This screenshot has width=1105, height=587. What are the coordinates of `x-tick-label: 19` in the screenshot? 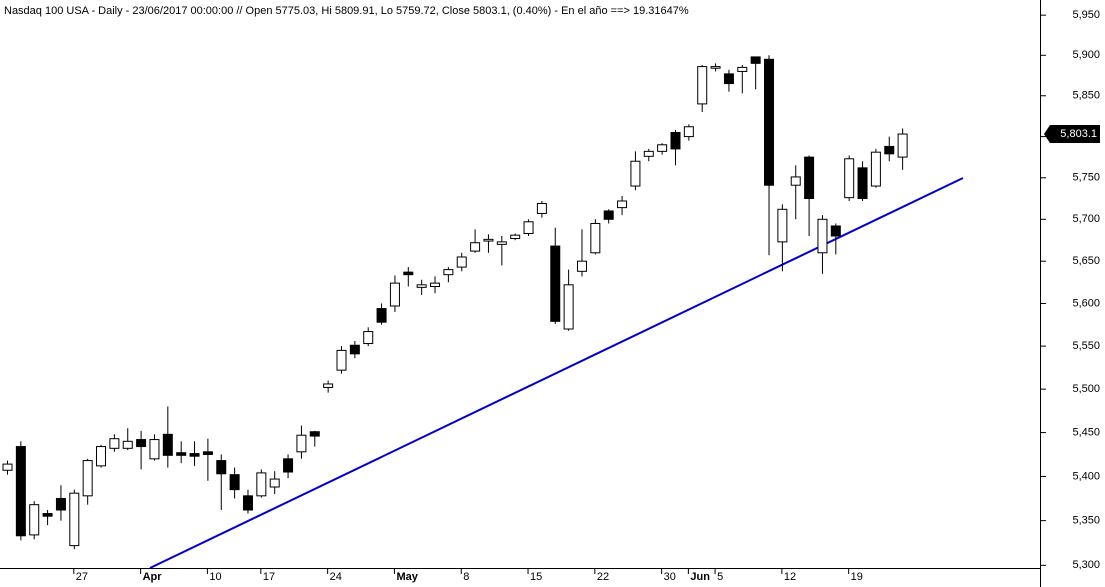 It's located at (857, 577).